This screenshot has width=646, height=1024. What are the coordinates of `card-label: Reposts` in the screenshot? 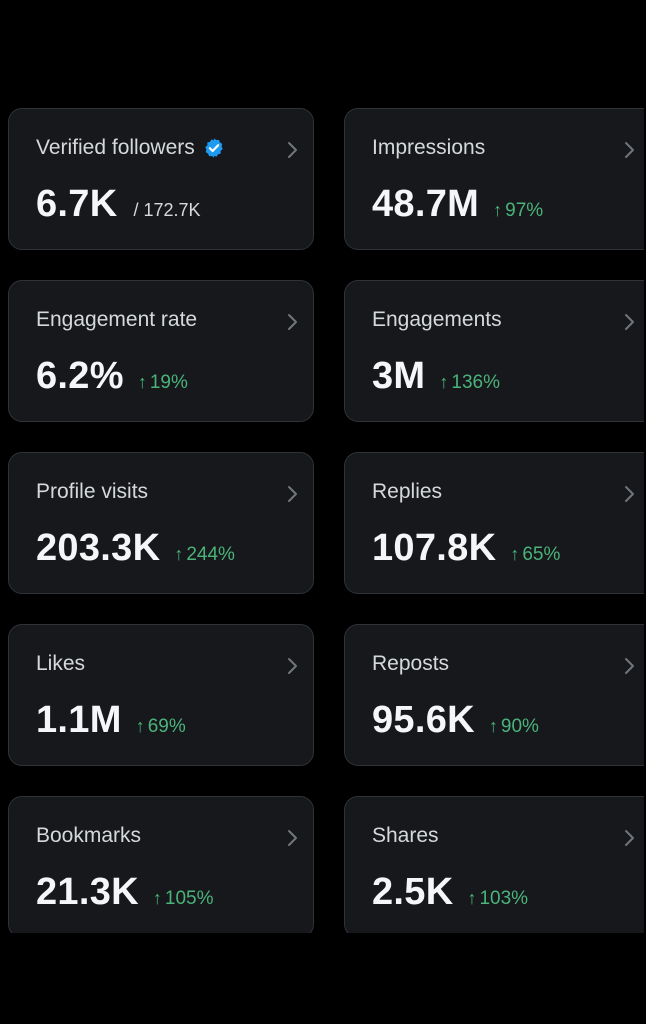 It's located at (411, 663).